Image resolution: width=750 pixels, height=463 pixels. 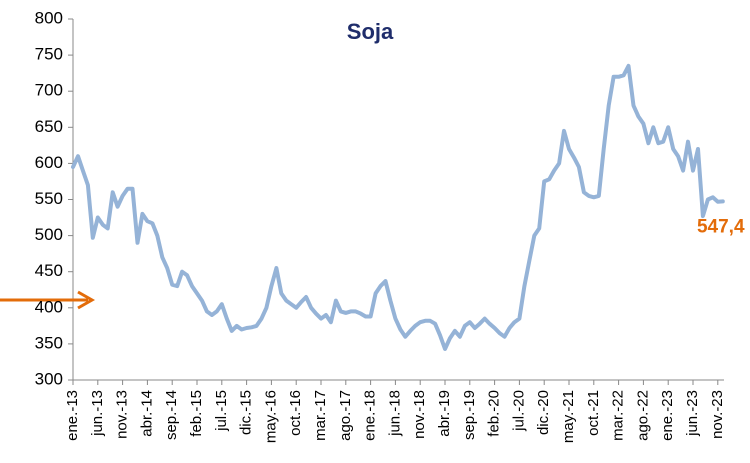 I want to click on y-tick-label: 300, so click(x=49, y=378).